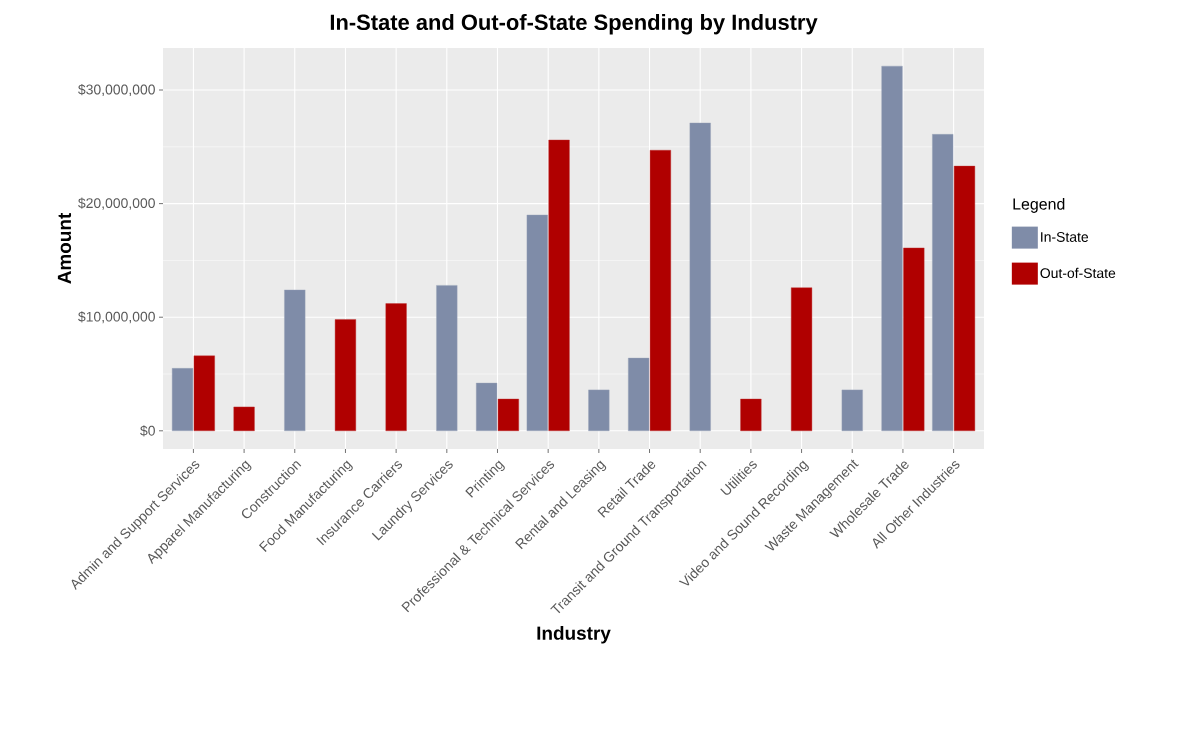  Describe the element at coordinates (574, 634) in the screenshot. I see `x-axis-title: Industry` at that location.